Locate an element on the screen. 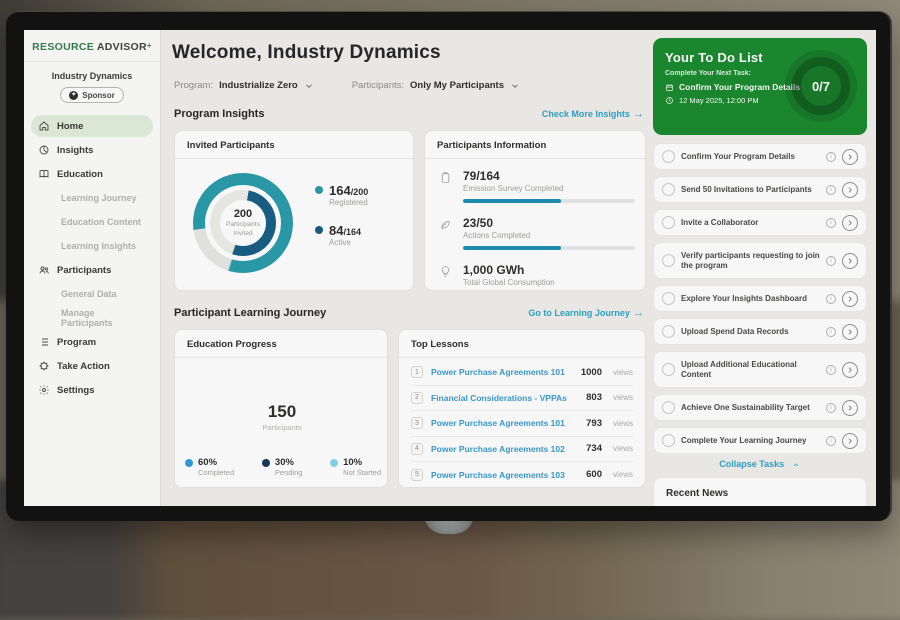  people-icon is located at coordinates (44, 270).